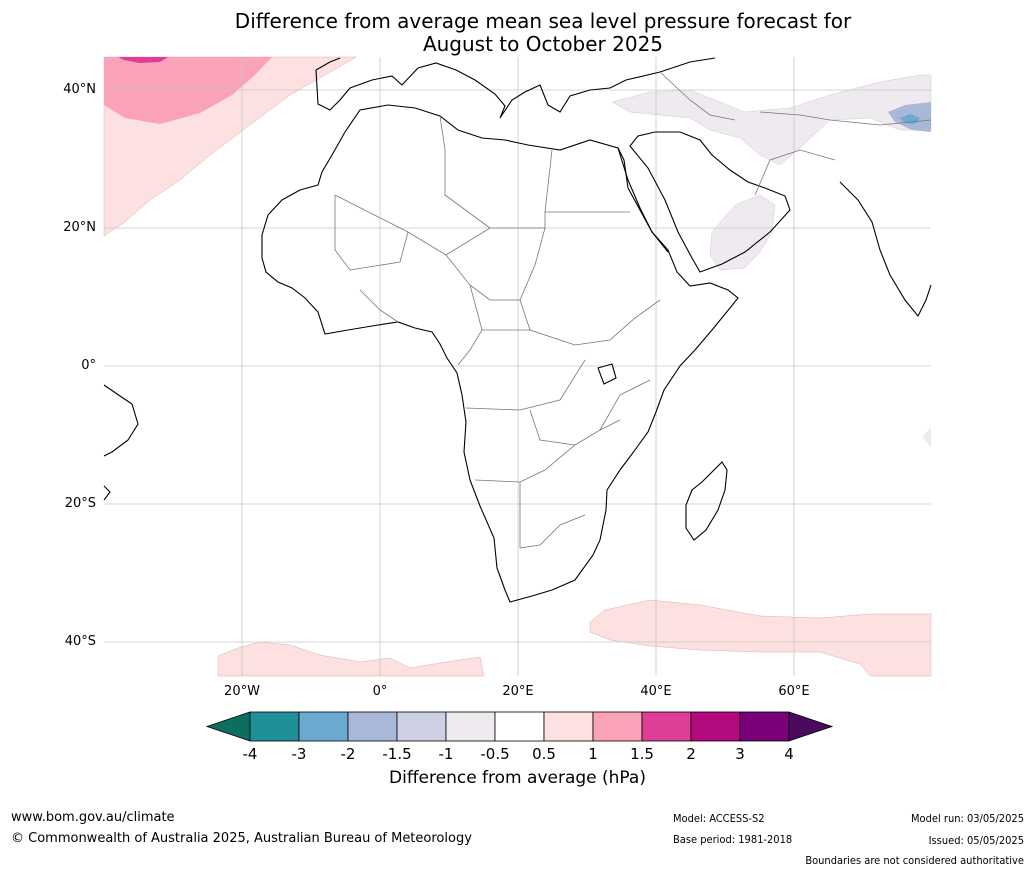 Image resolution: width=1035 pixels, height=873 pixels. What do you see at coordinates (518, 691) in the screenshot?
I see `lon-label-20e: 20°E` at bounding box center [518, 691].